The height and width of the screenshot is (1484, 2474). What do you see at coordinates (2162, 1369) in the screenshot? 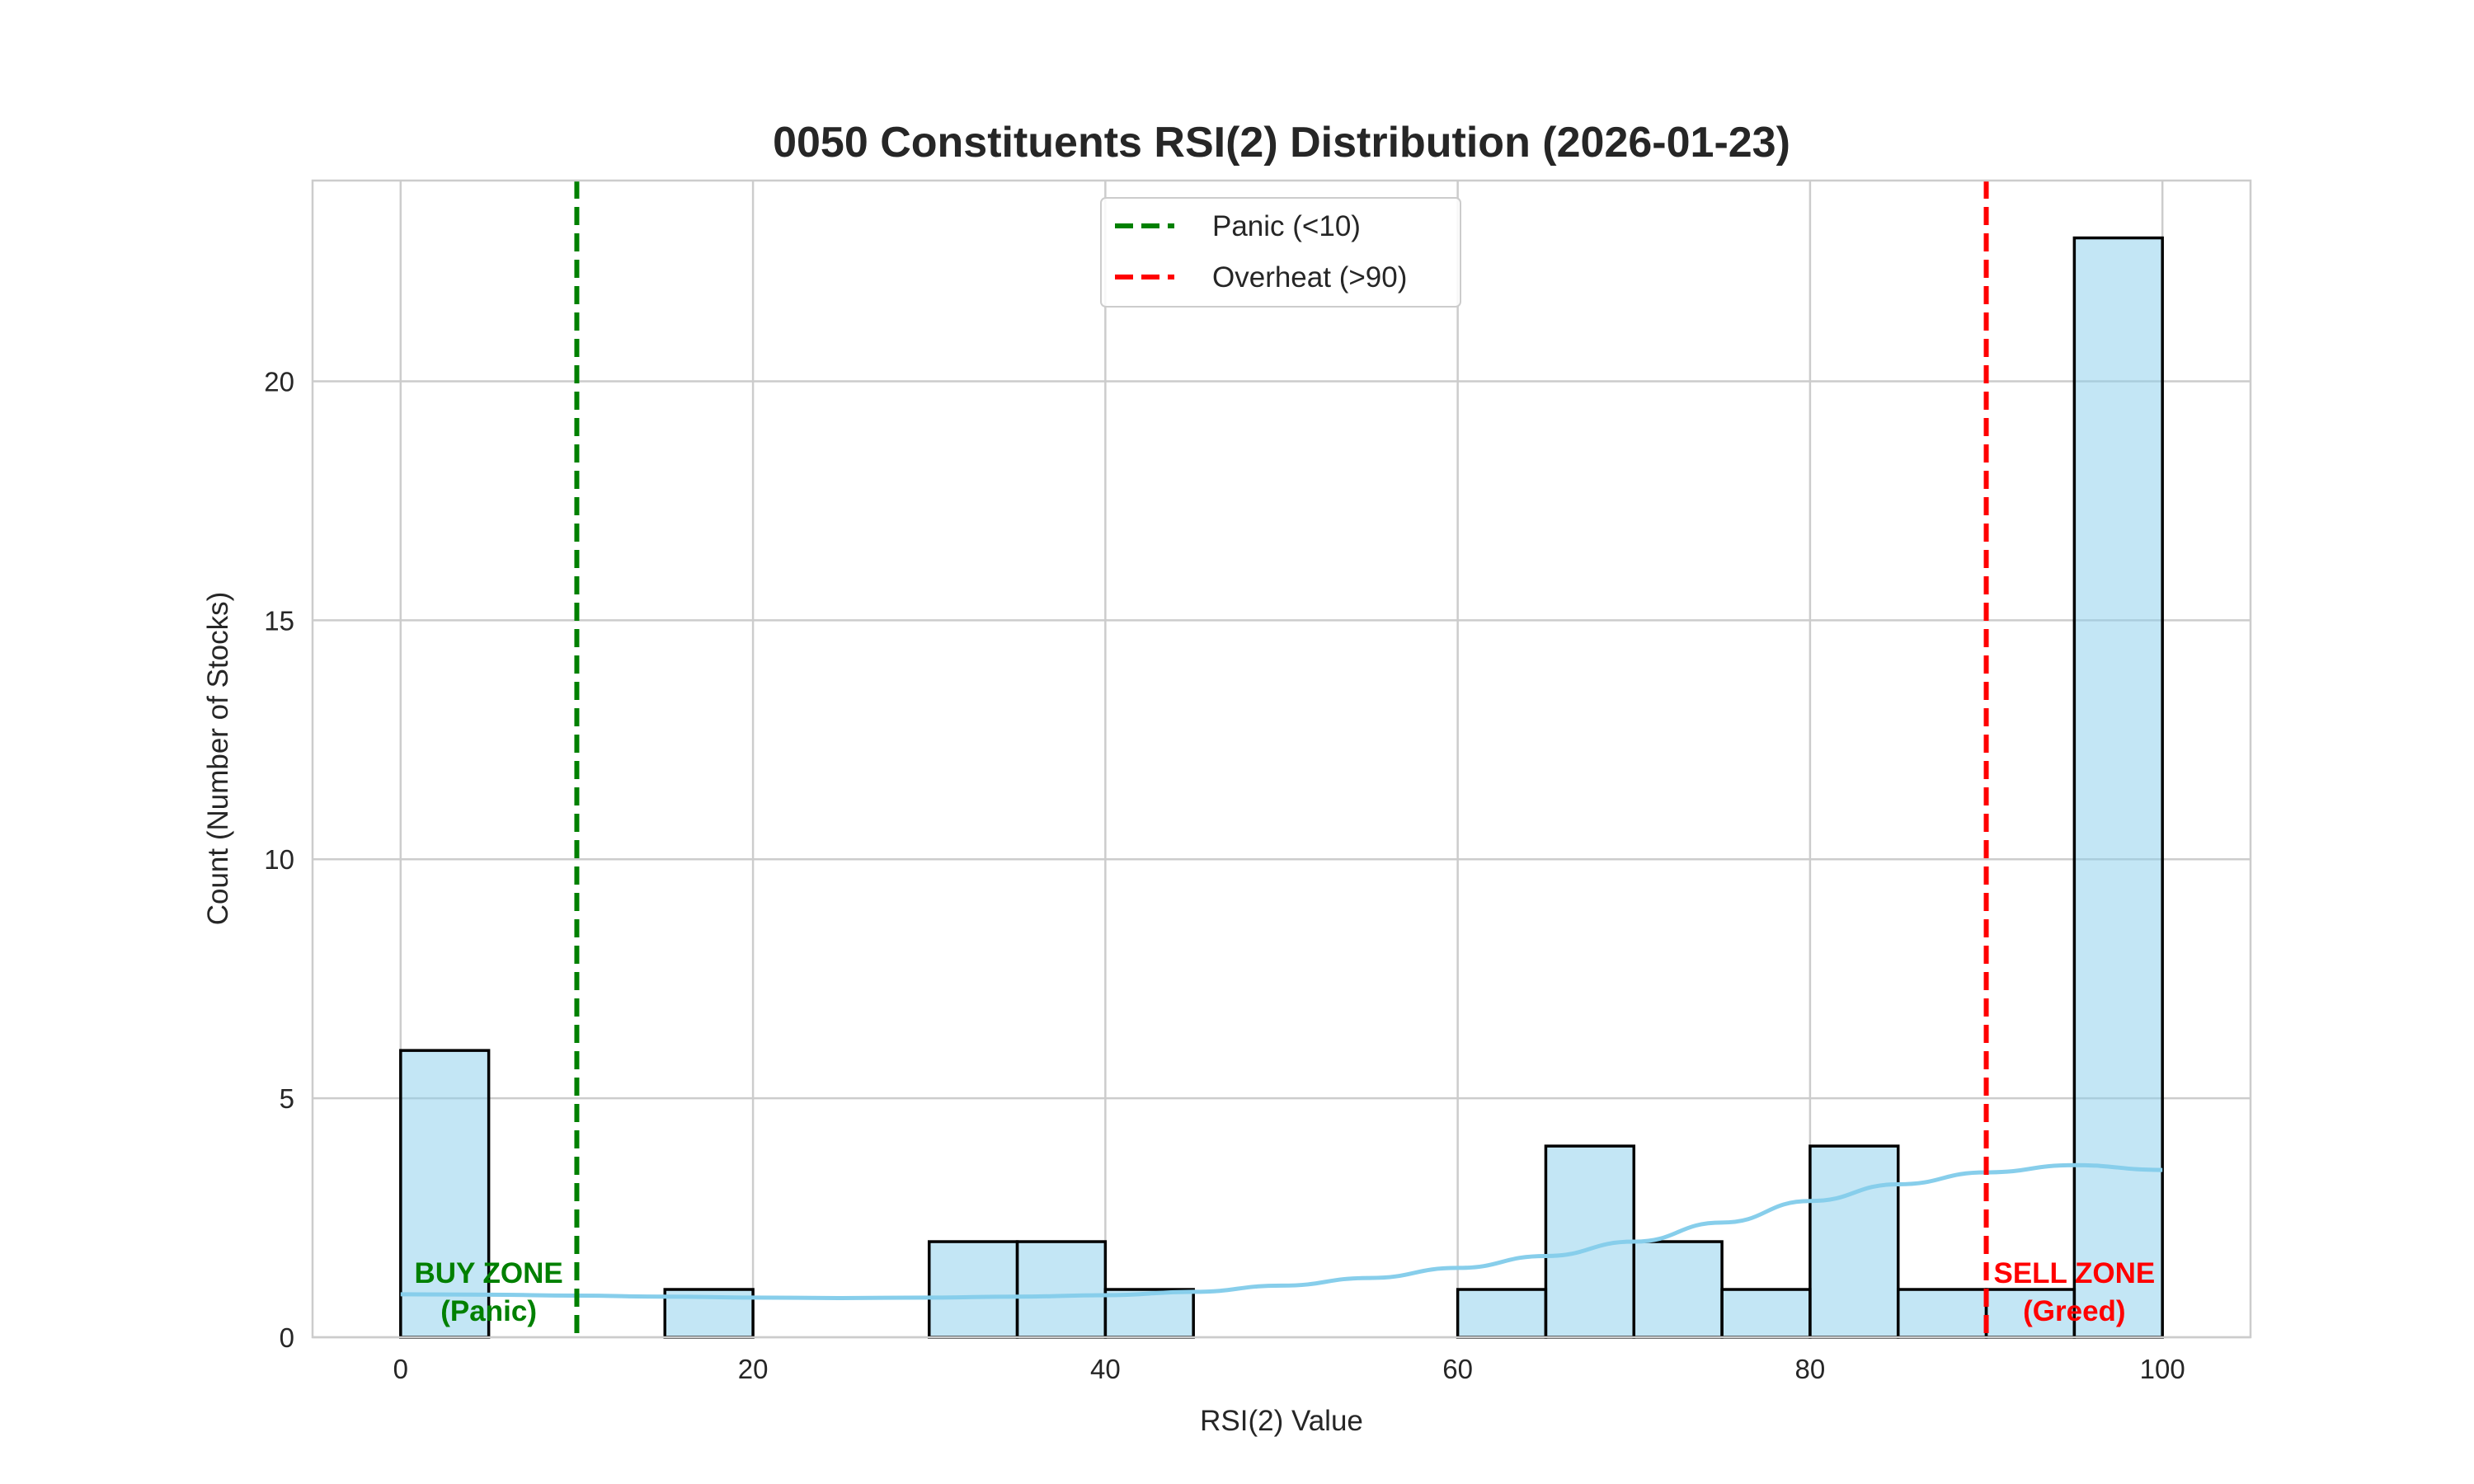
I see `x-tick-label: 100` at bounding box center [2162, 1369].